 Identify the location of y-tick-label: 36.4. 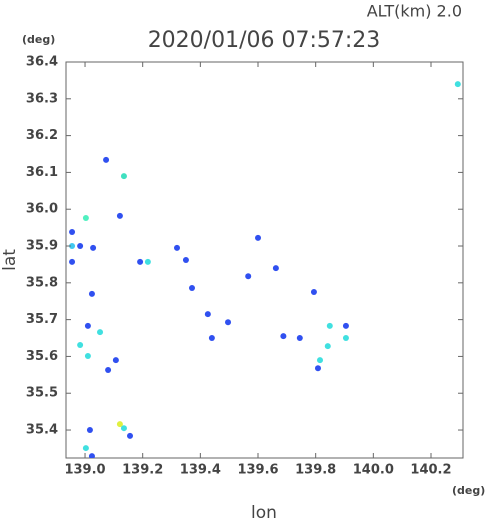
(42, 62).